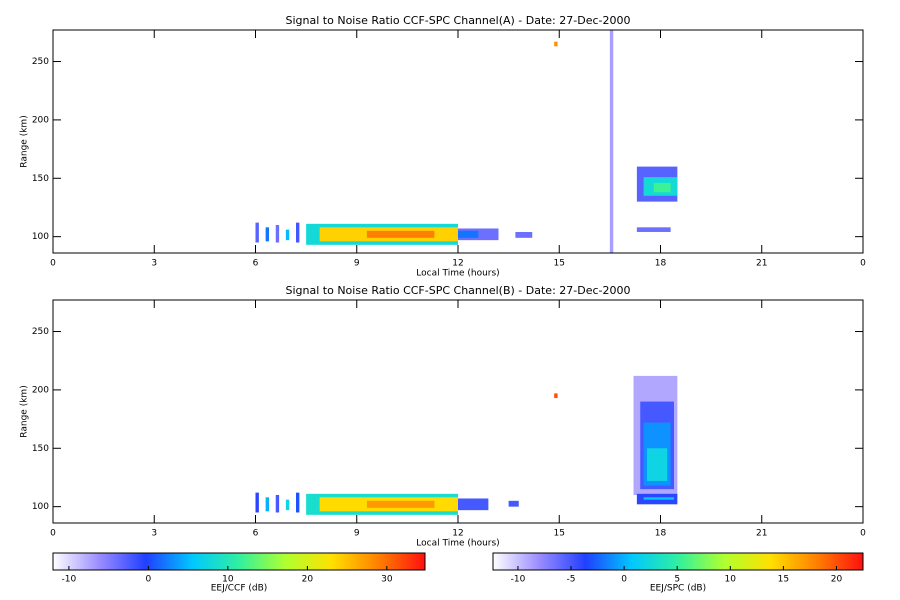  I want to click on colorbar-tick-label: 5, so click(677, 580).